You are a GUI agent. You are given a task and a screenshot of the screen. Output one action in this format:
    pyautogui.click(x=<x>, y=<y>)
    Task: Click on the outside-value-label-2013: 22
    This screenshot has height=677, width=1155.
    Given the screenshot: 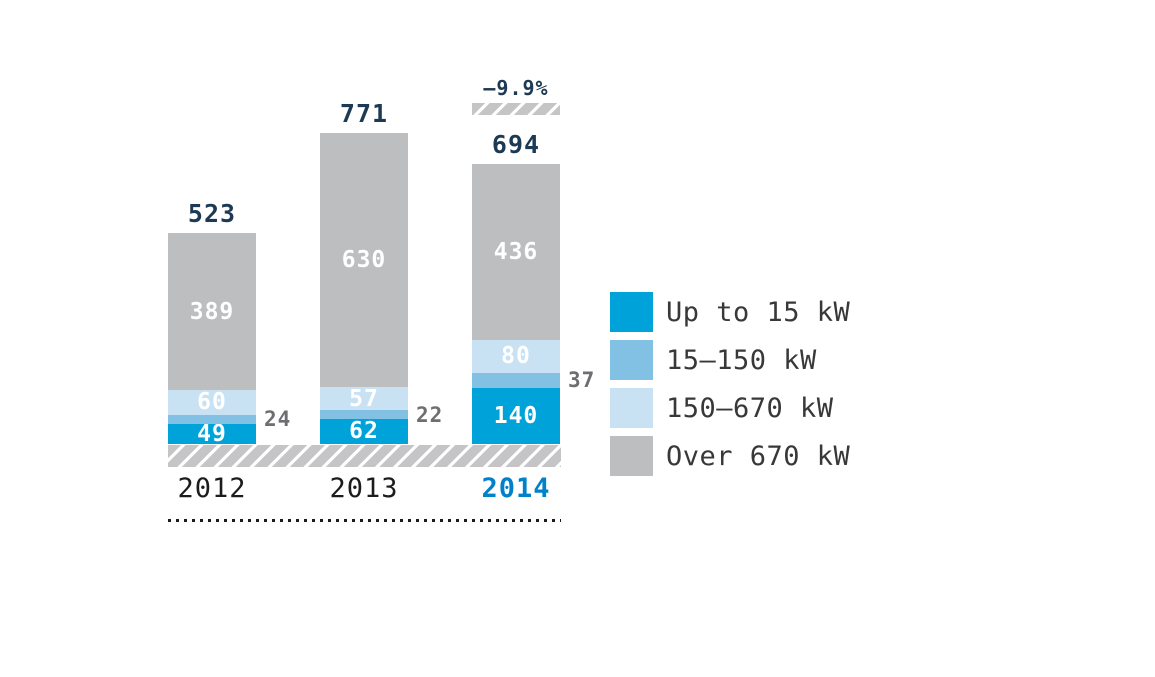 What is the action you would take?
    pyautogui.click(x=430, y=414)
    